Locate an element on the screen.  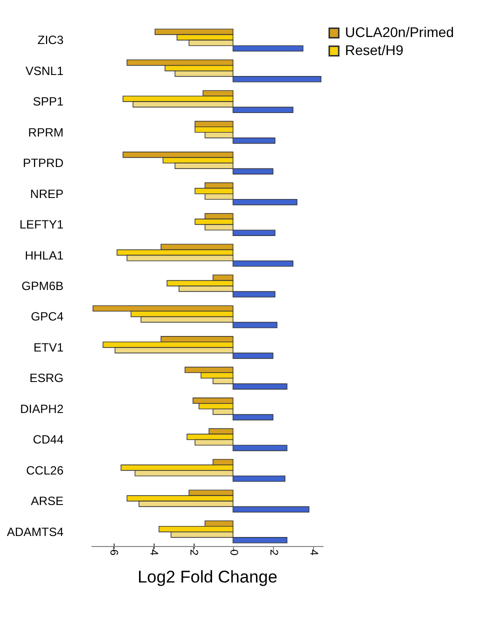
y-tick-label: ZIC3 is located at coordinates (50, 40).